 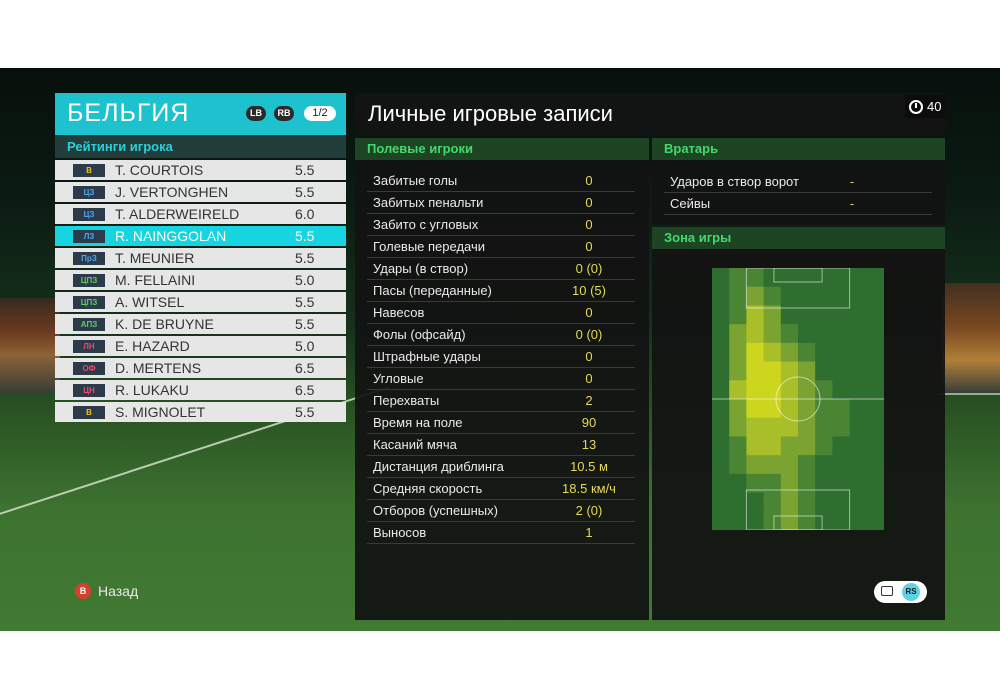 What do you see at coordinates (798, 238) in the screenshot?
I see `zone-header: Зона игры` at bounding box center [798, 238].